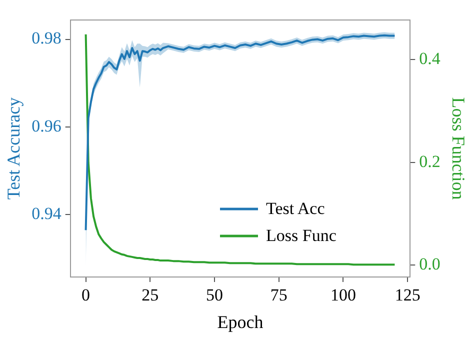 This screenshot has width=474, height=338. Describe the element at coordinates (47, 213) in the screenshot. I see `y-tick-label: 0.94` at that location.